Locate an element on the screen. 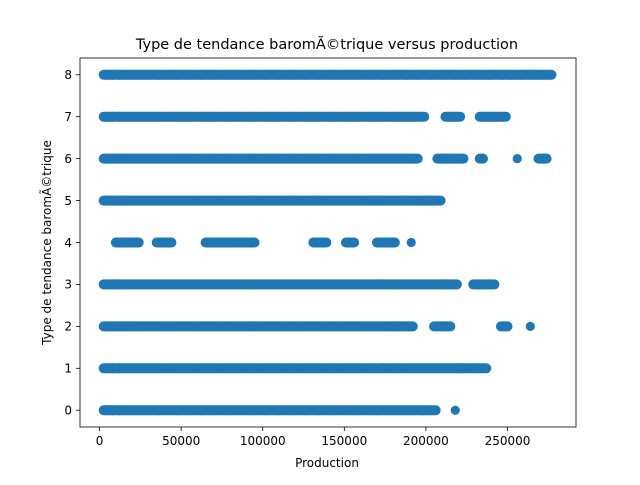  y-tick-label: 2 is located at coordinates (68, 327).